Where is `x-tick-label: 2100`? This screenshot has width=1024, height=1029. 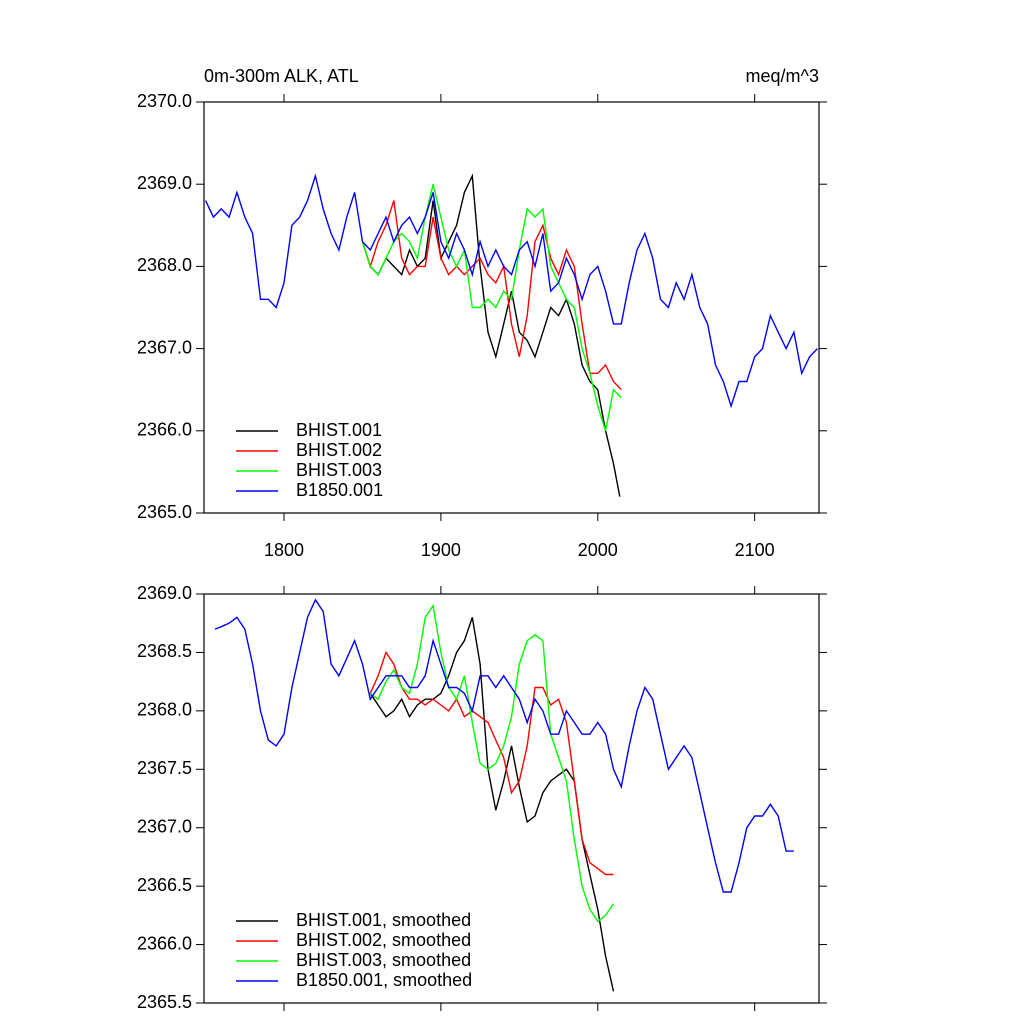 x-tick-label: 2100 is located at coordinates (755, 550).